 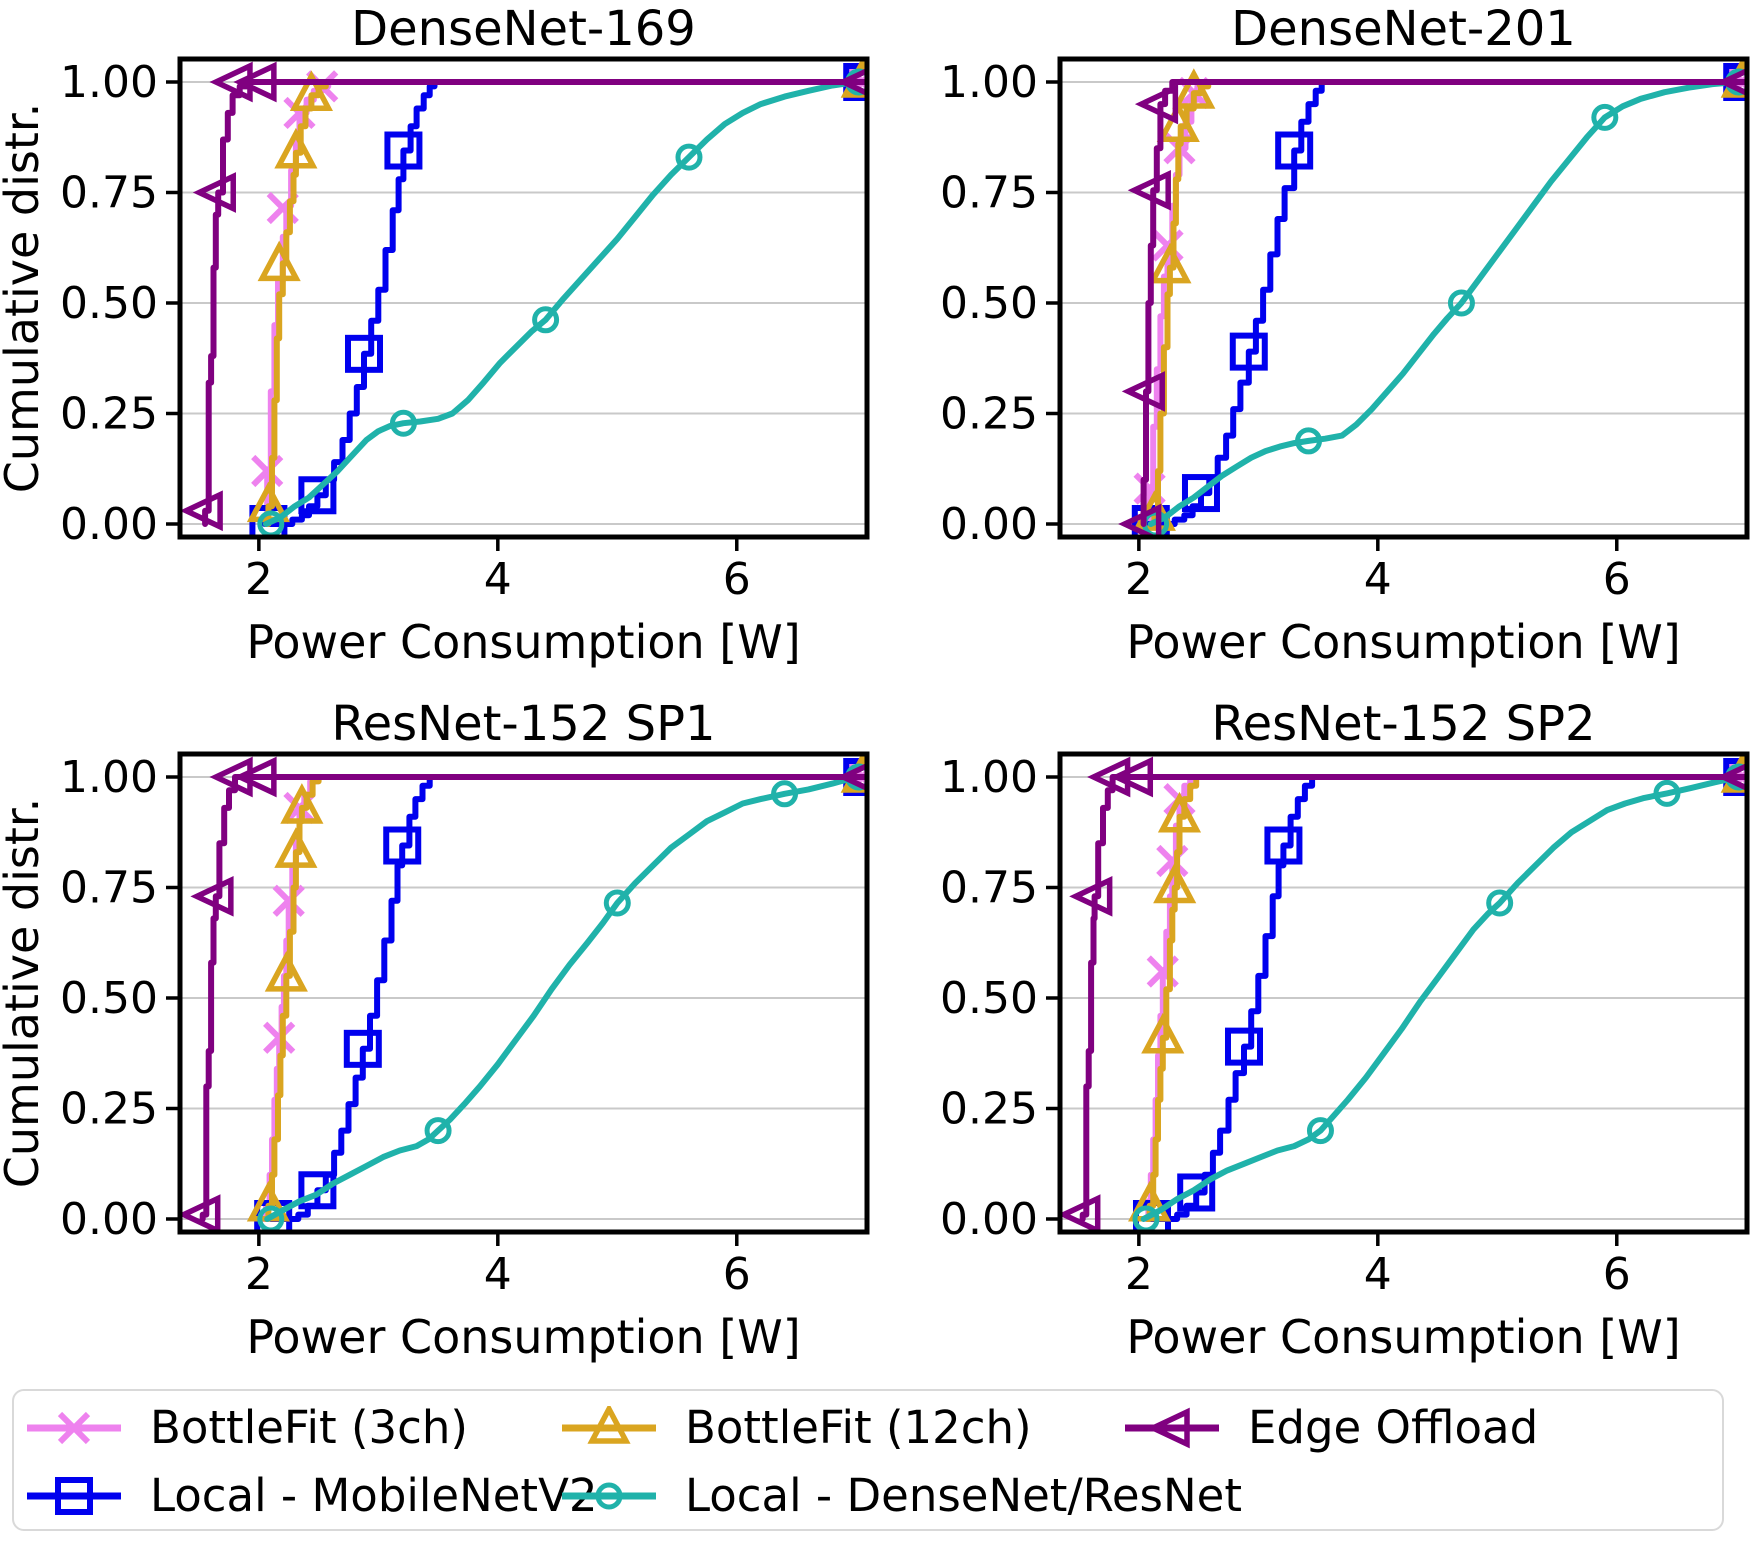 What do you see at coordinates (523, 724) in the screenshot?
I see `chart-title: ResNet-152 SP1` at bounding box center [523, 724].